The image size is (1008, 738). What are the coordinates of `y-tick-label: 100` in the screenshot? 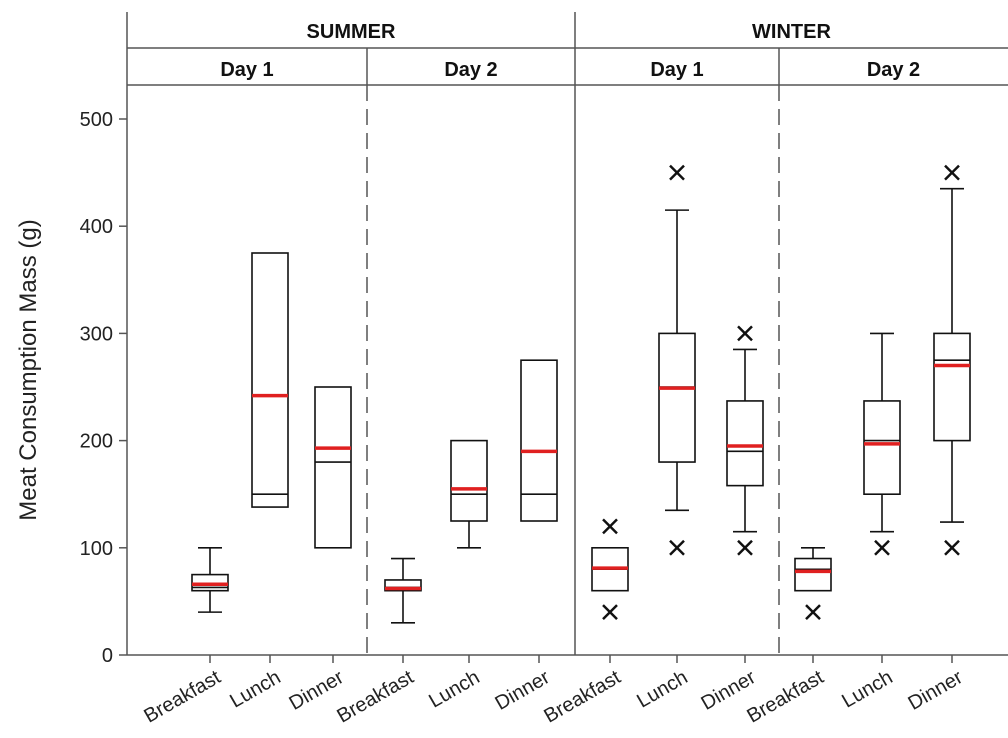 It's located at (96, 549).